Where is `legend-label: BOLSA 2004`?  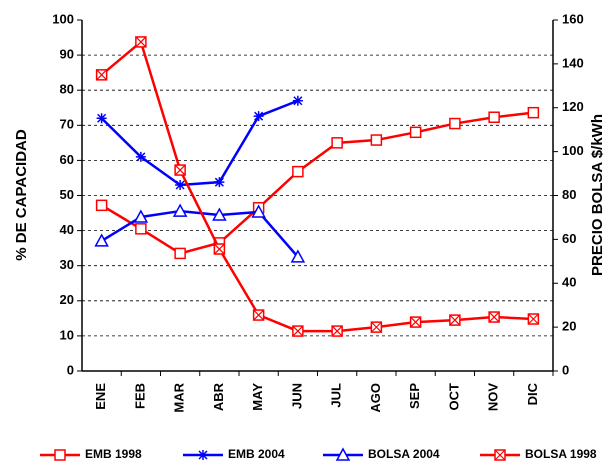
legend-label: BOLSA 2004 is located at coordinates (404, 454).